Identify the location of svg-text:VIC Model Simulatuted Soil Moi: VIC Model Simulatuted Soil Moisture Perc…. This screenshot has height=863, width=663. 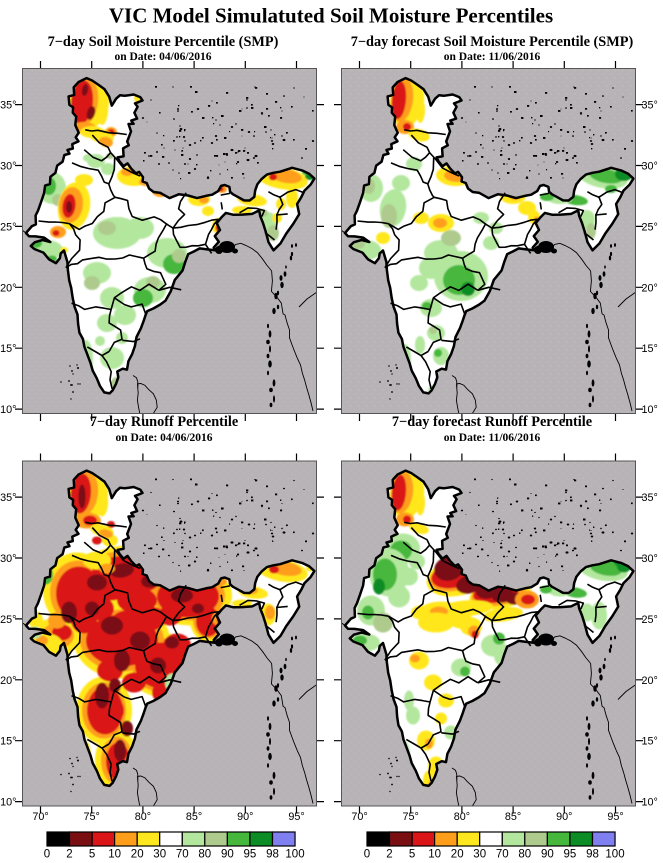
(331, 16).